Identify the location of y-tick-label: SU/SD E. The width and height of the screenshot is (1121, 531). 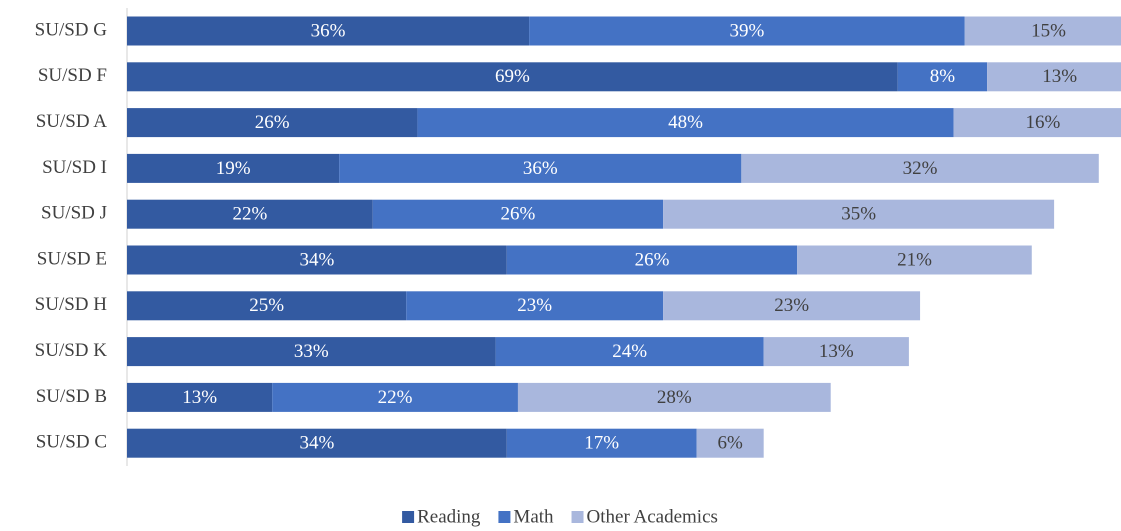
(72, 258).